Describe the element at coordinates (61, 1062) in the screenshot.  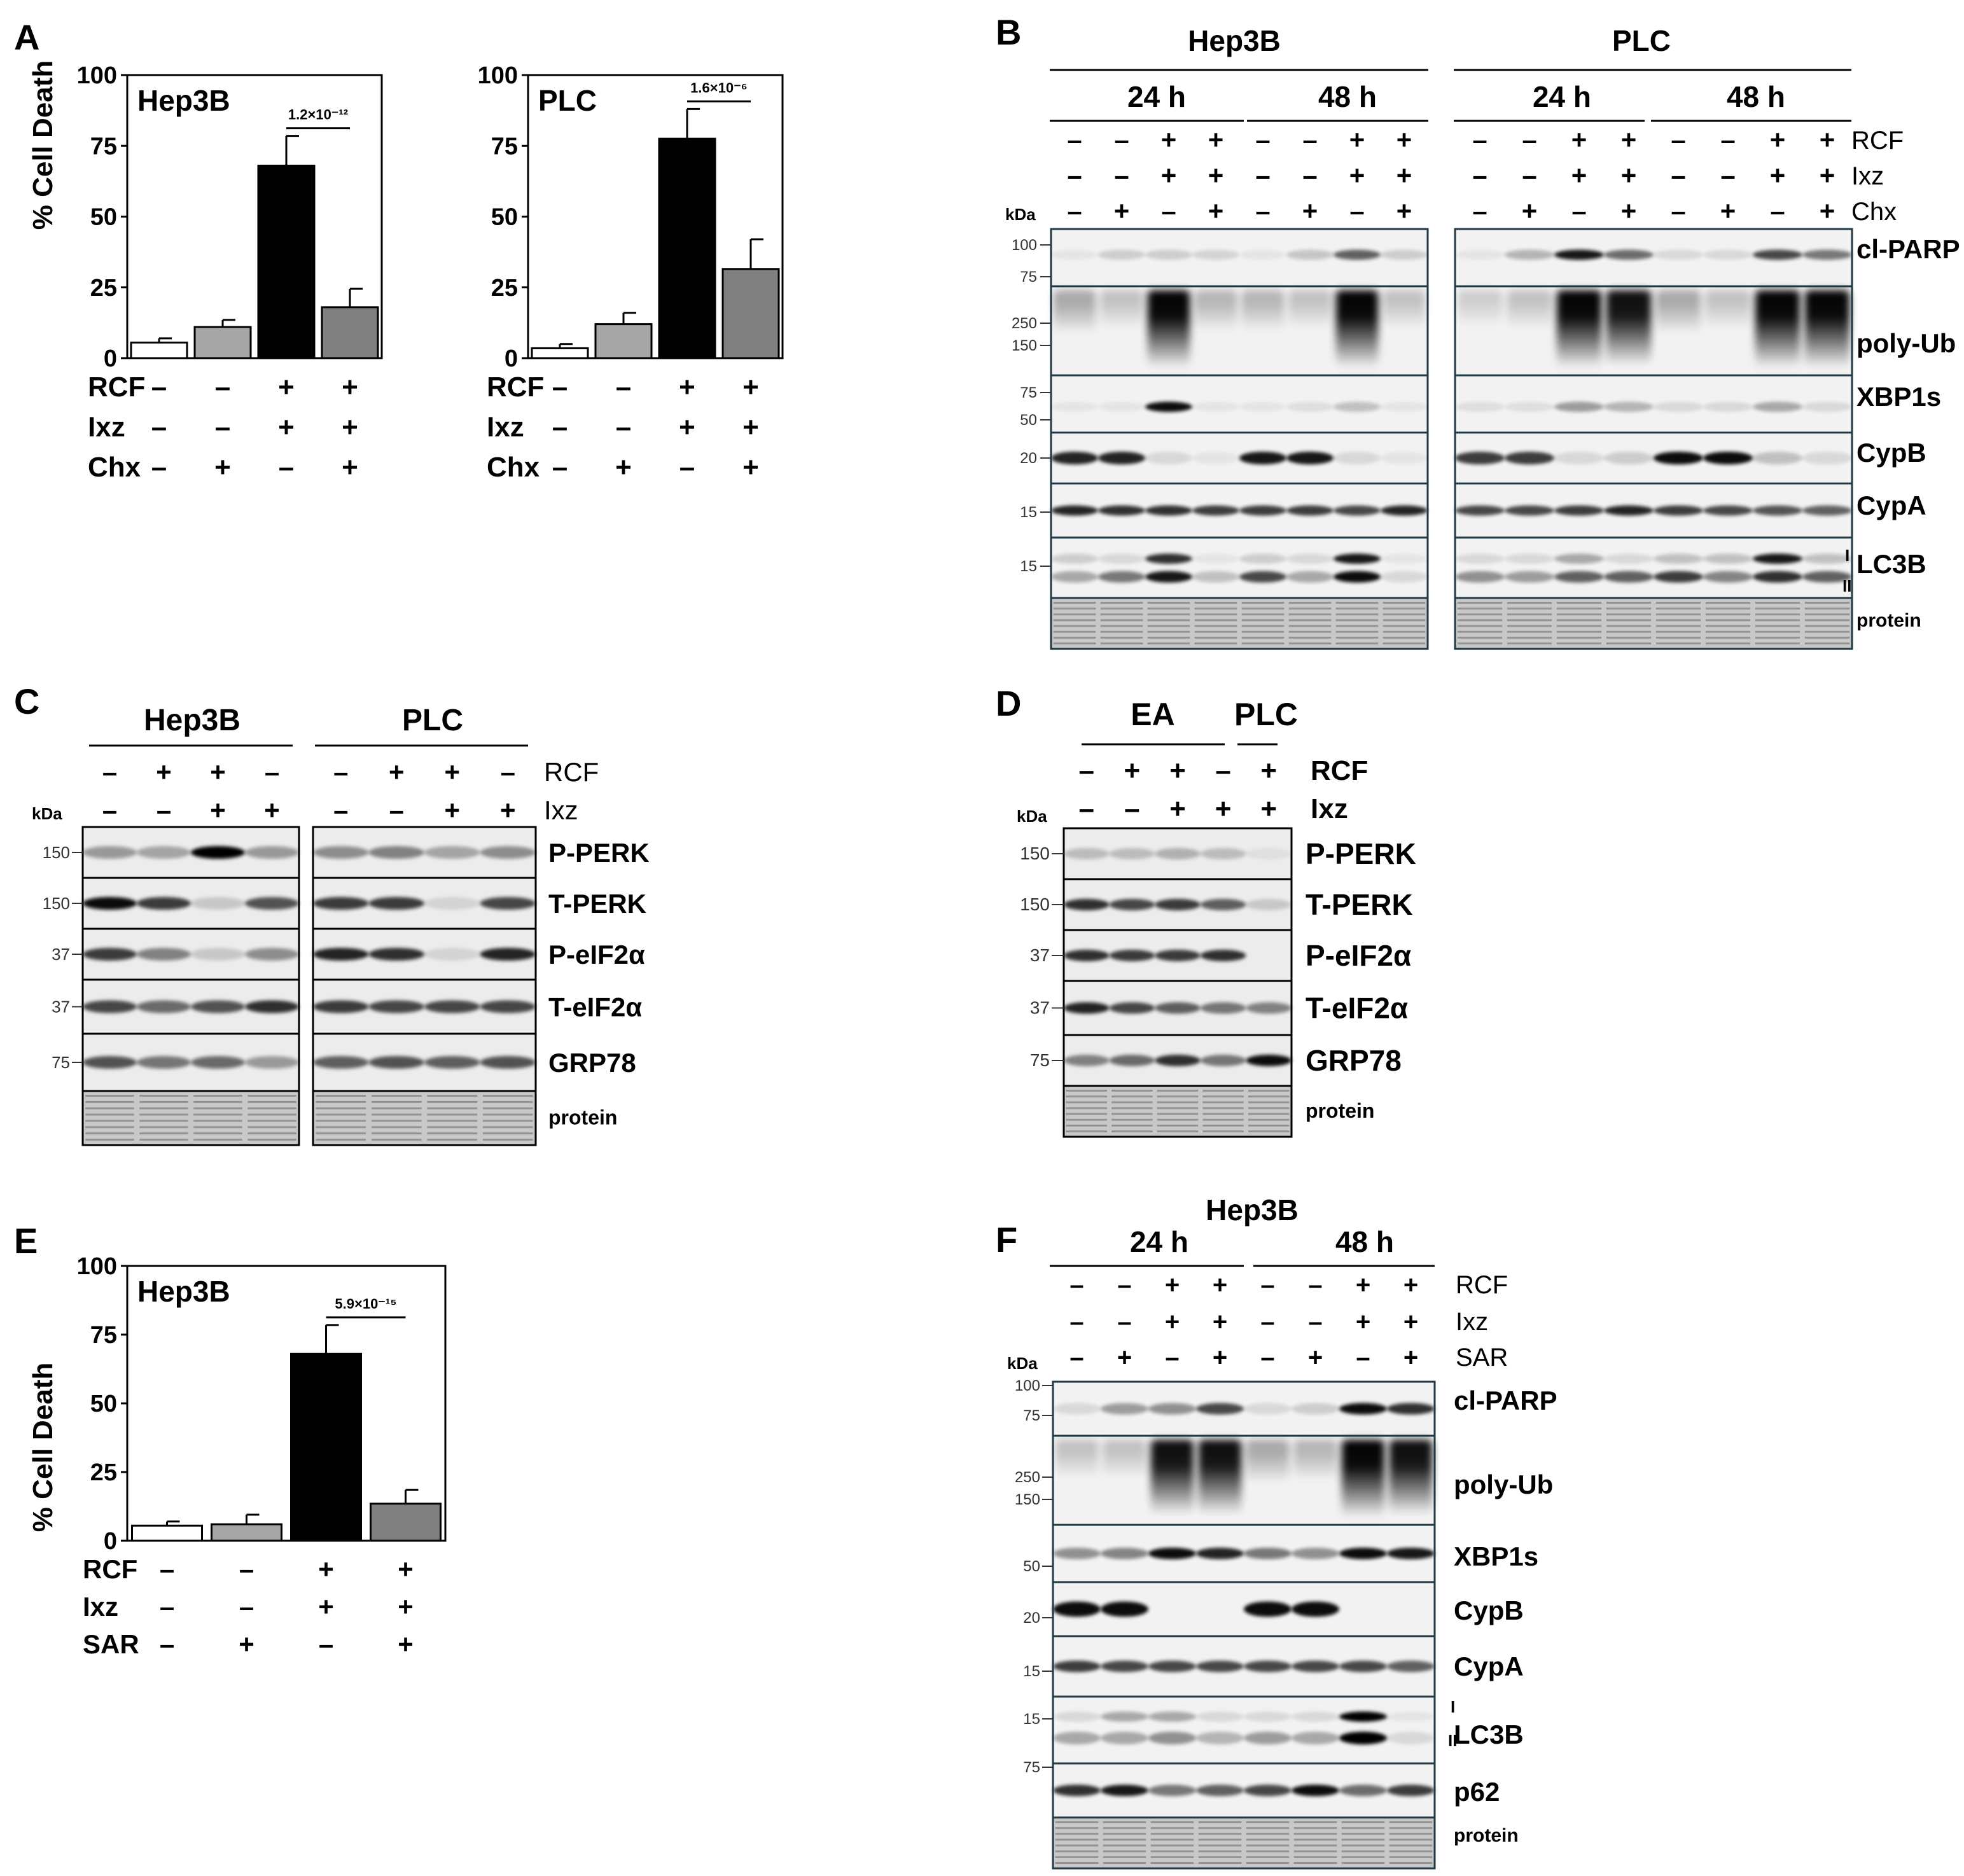
I see `kda-marker: 75` at that location.